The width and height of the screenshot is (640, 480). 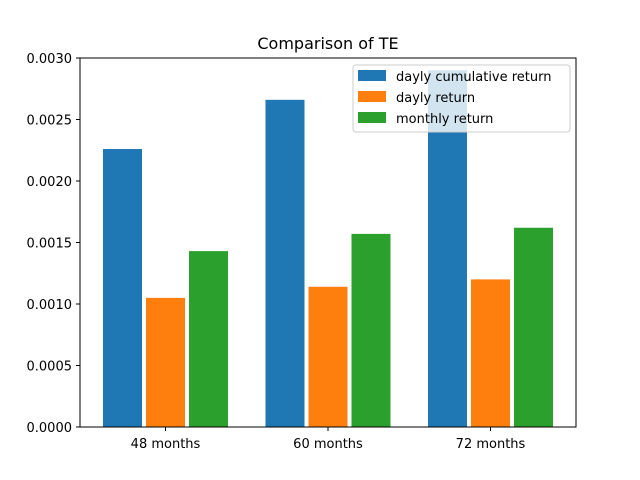 I want to click on legend-label-1: dayly return, so click(x=435, y=98).